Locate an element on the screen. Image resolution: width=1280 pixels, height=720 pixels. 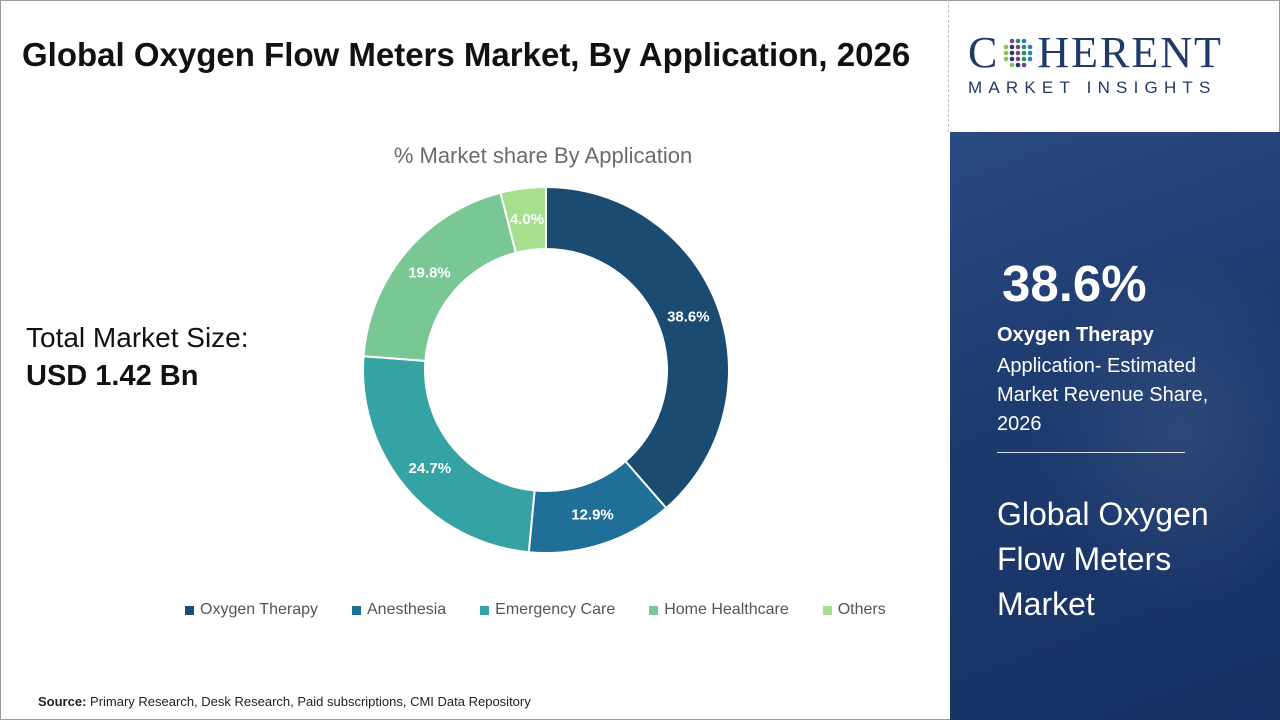
data-label-anesthesia: 12.9% is located at coordinates (592, 515).